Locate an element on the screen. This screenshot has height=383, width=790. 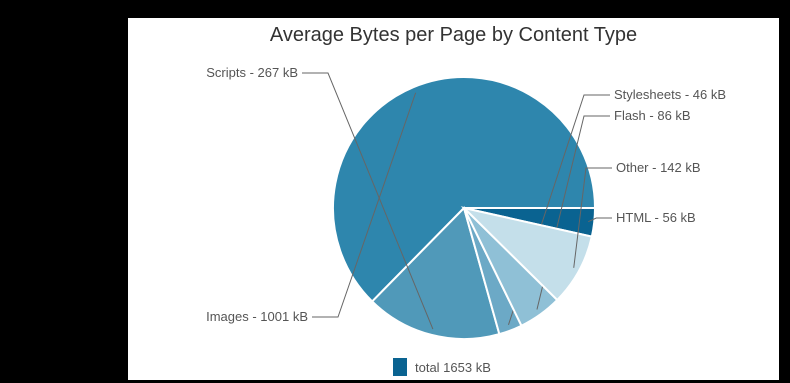
slice-label-images: Images - 1001 kB is located at coordinates (257, 316).